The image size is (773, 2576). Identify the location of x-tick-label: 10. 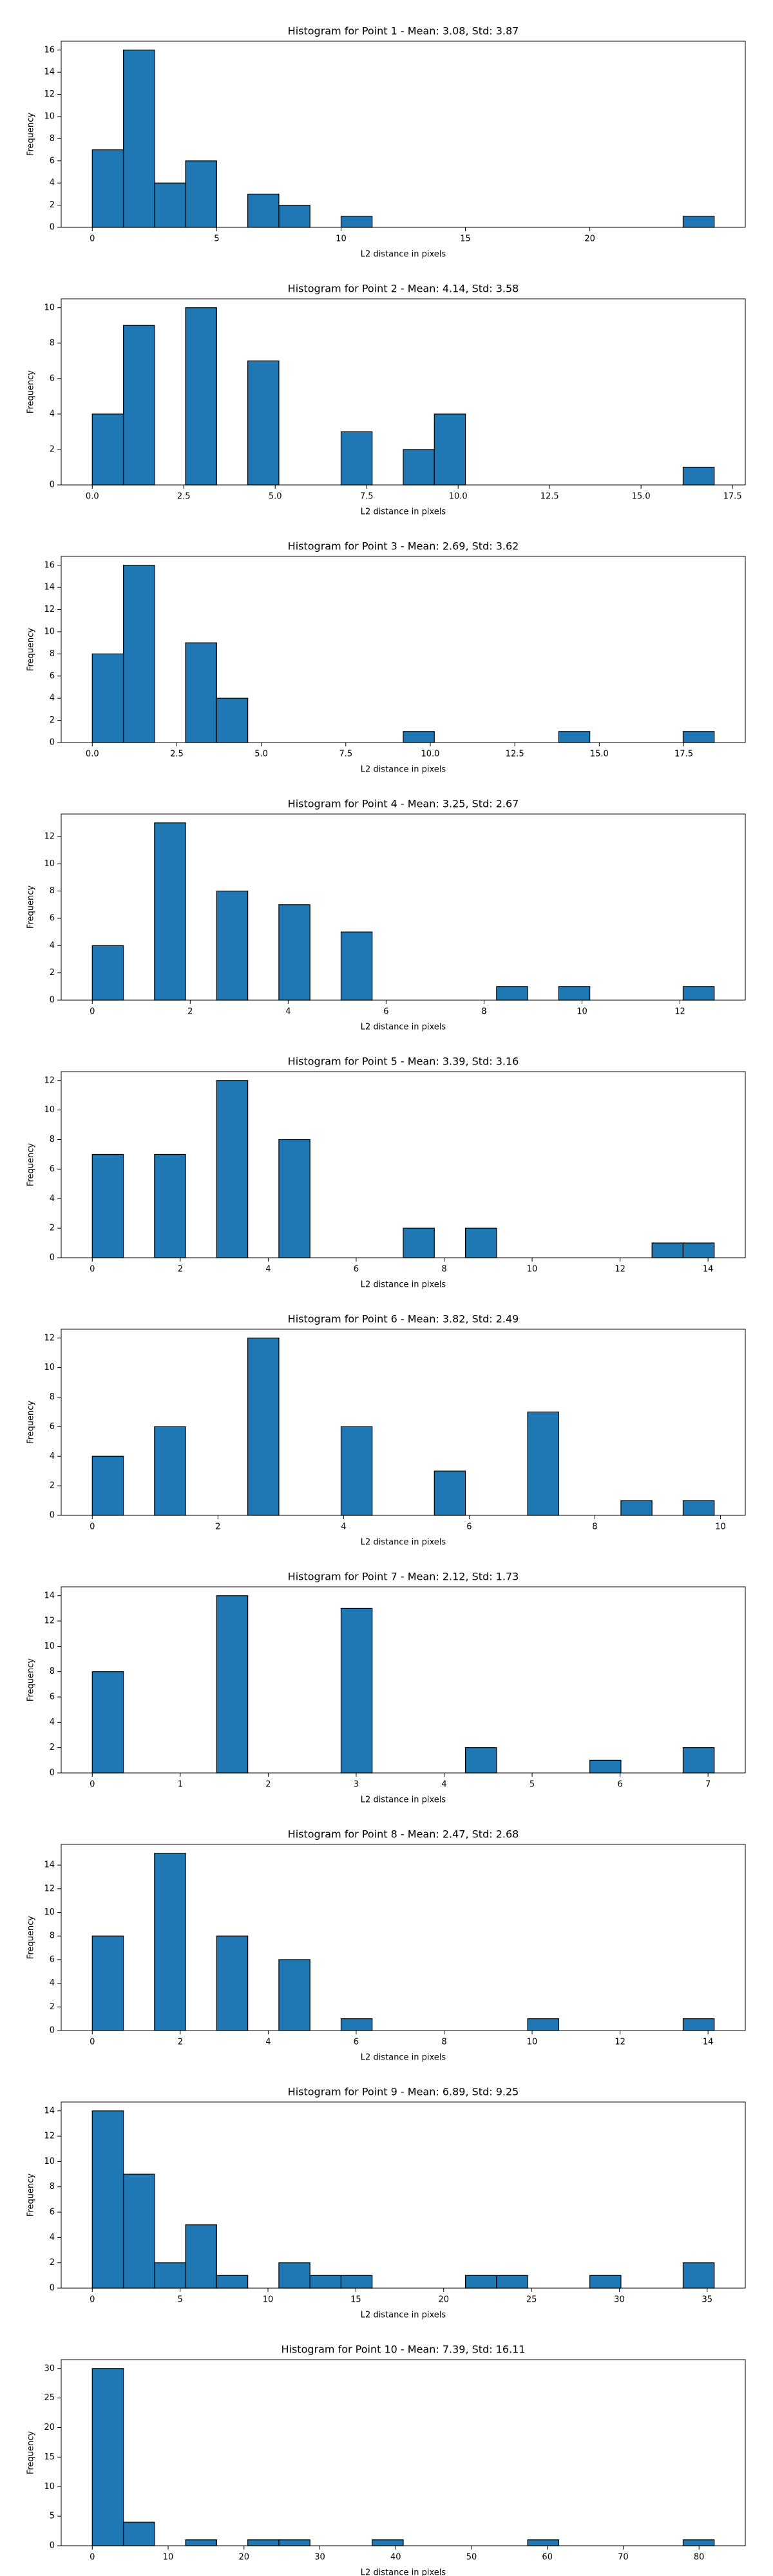
(268, 2300).